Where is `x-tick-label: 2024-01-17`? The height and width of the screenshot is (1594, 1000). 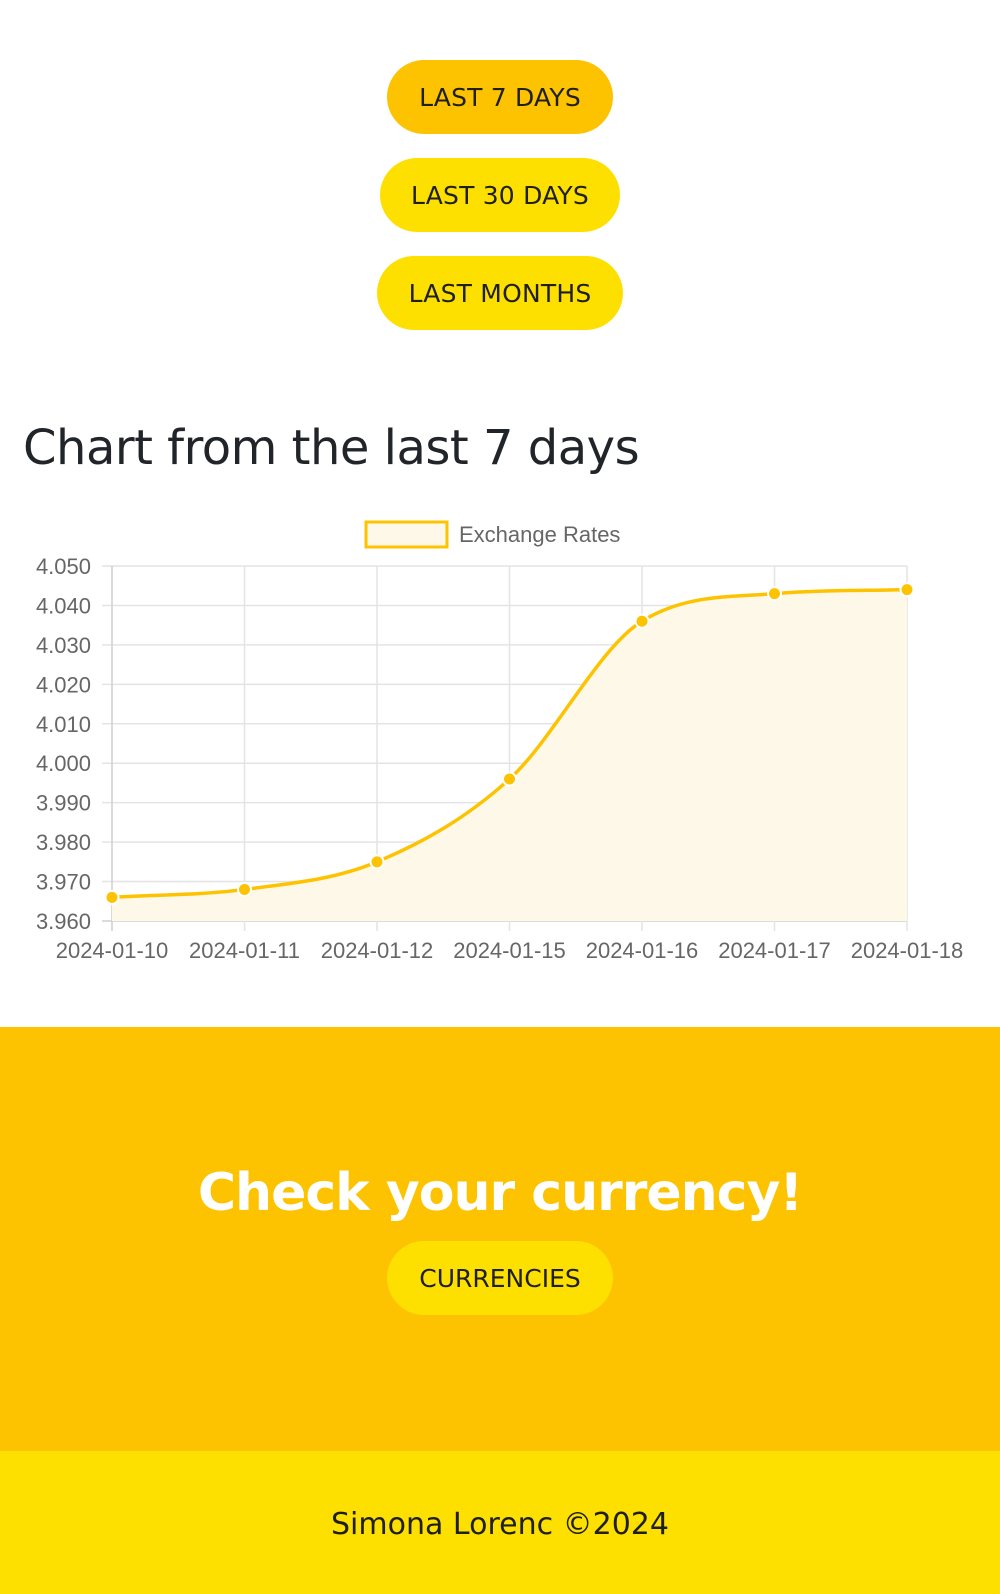
x-tick-label: 2024-01-17 is located at coordinates (774, 950).